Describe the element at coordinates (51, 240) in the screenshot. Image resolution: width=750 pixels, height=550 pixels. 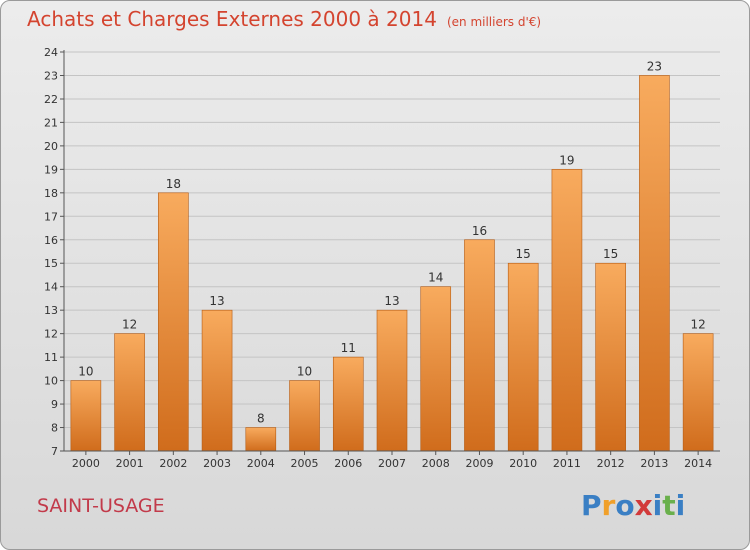
I see `y-tick-label: 16` at that location.